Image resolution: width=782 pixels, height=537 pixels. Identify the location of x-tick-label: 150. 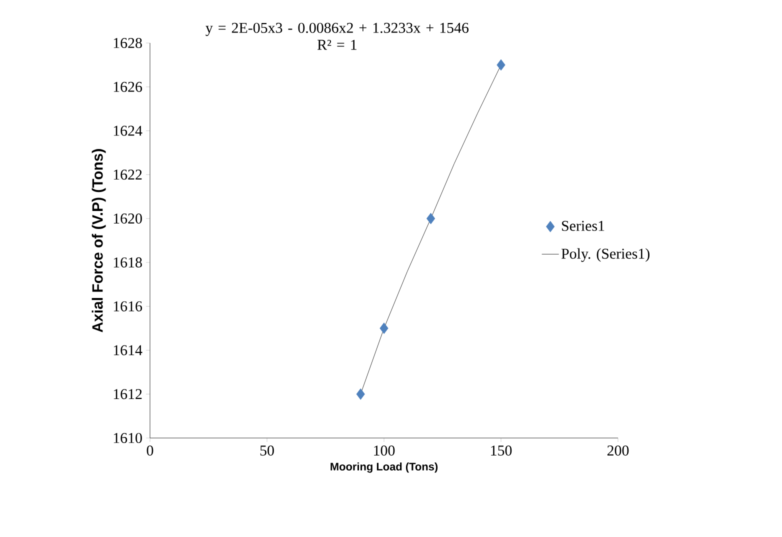
(501, 451).